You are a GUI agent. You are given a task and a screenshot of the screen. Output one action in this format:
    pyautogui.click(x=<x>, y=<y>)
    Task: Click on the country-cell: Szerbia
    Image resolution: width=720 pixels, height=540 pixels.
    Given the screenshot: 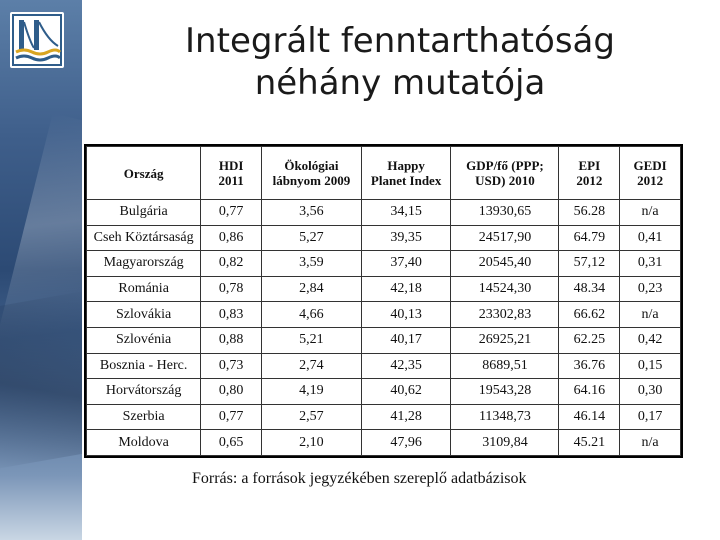 What is the action you would take?
    pyautogui.click(x=143, y=417)
    